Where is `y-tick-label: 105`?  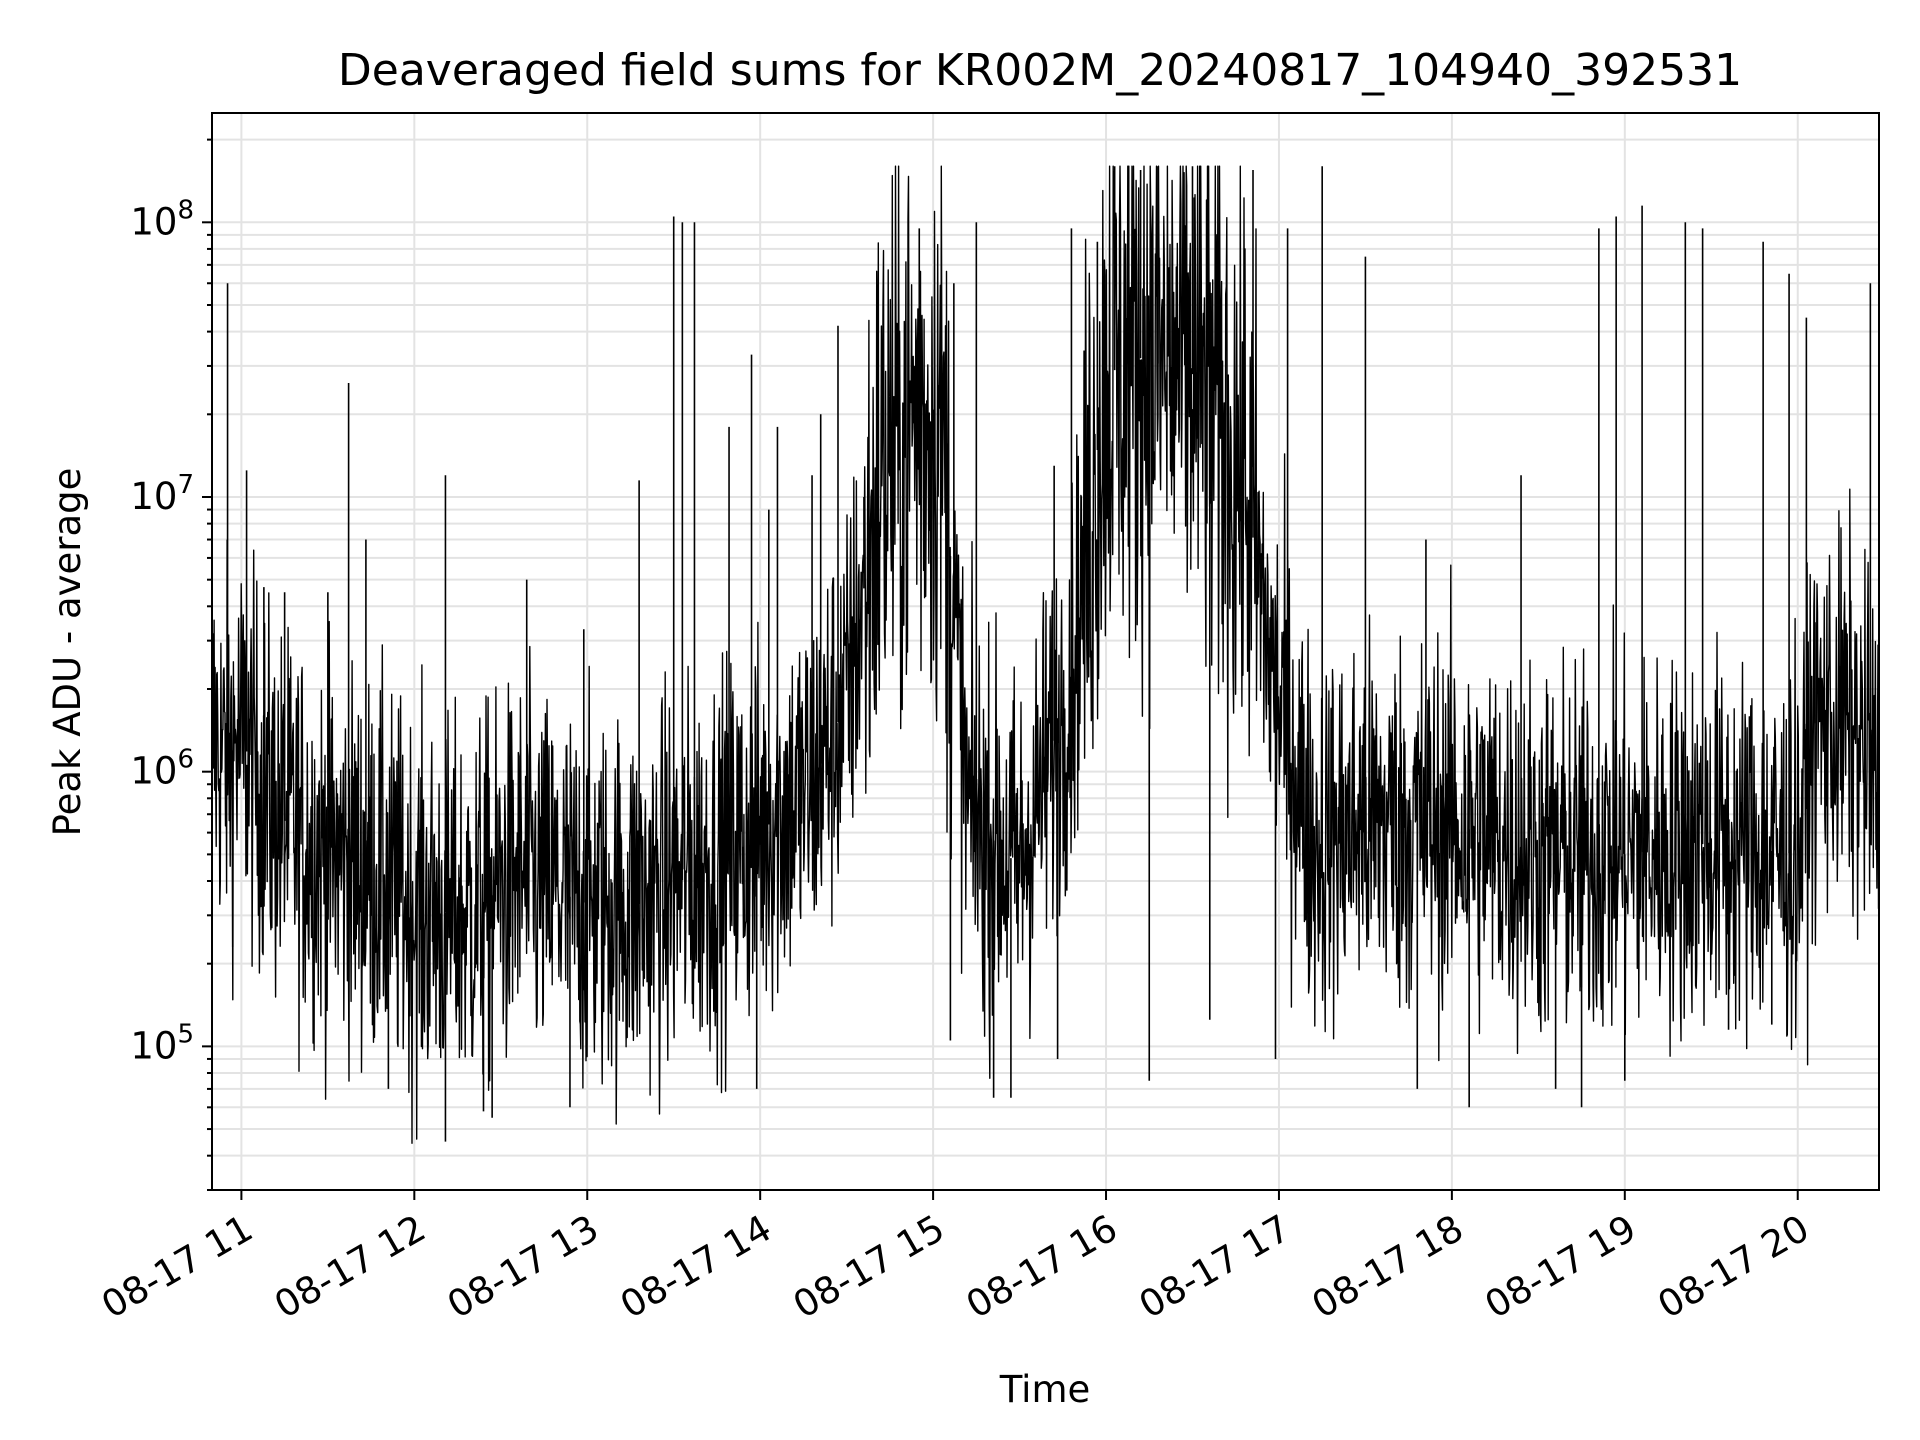
y-tick-label: 105 is located at coordinates (162, 1043).